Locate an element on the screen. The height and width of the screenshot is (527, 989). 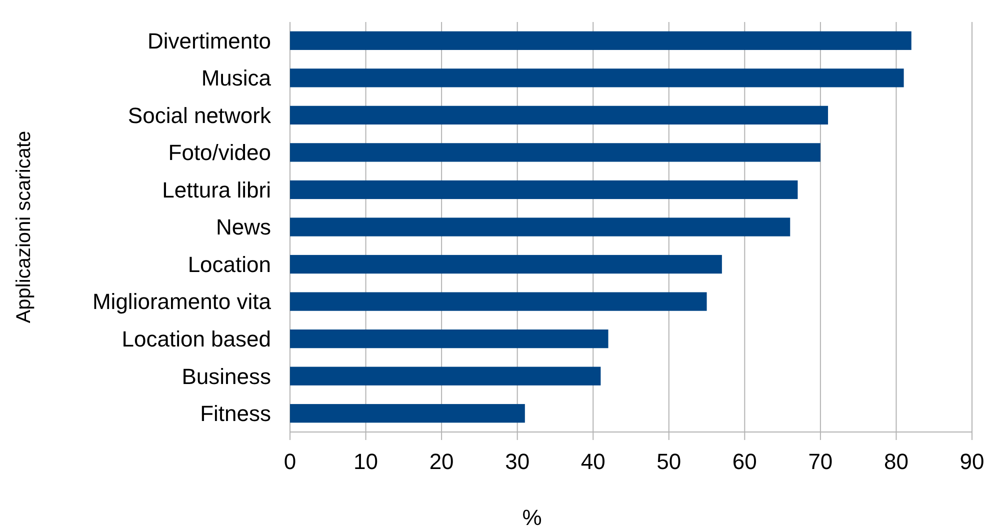
y-tick-label: Business is located at coordinates (226, 376).